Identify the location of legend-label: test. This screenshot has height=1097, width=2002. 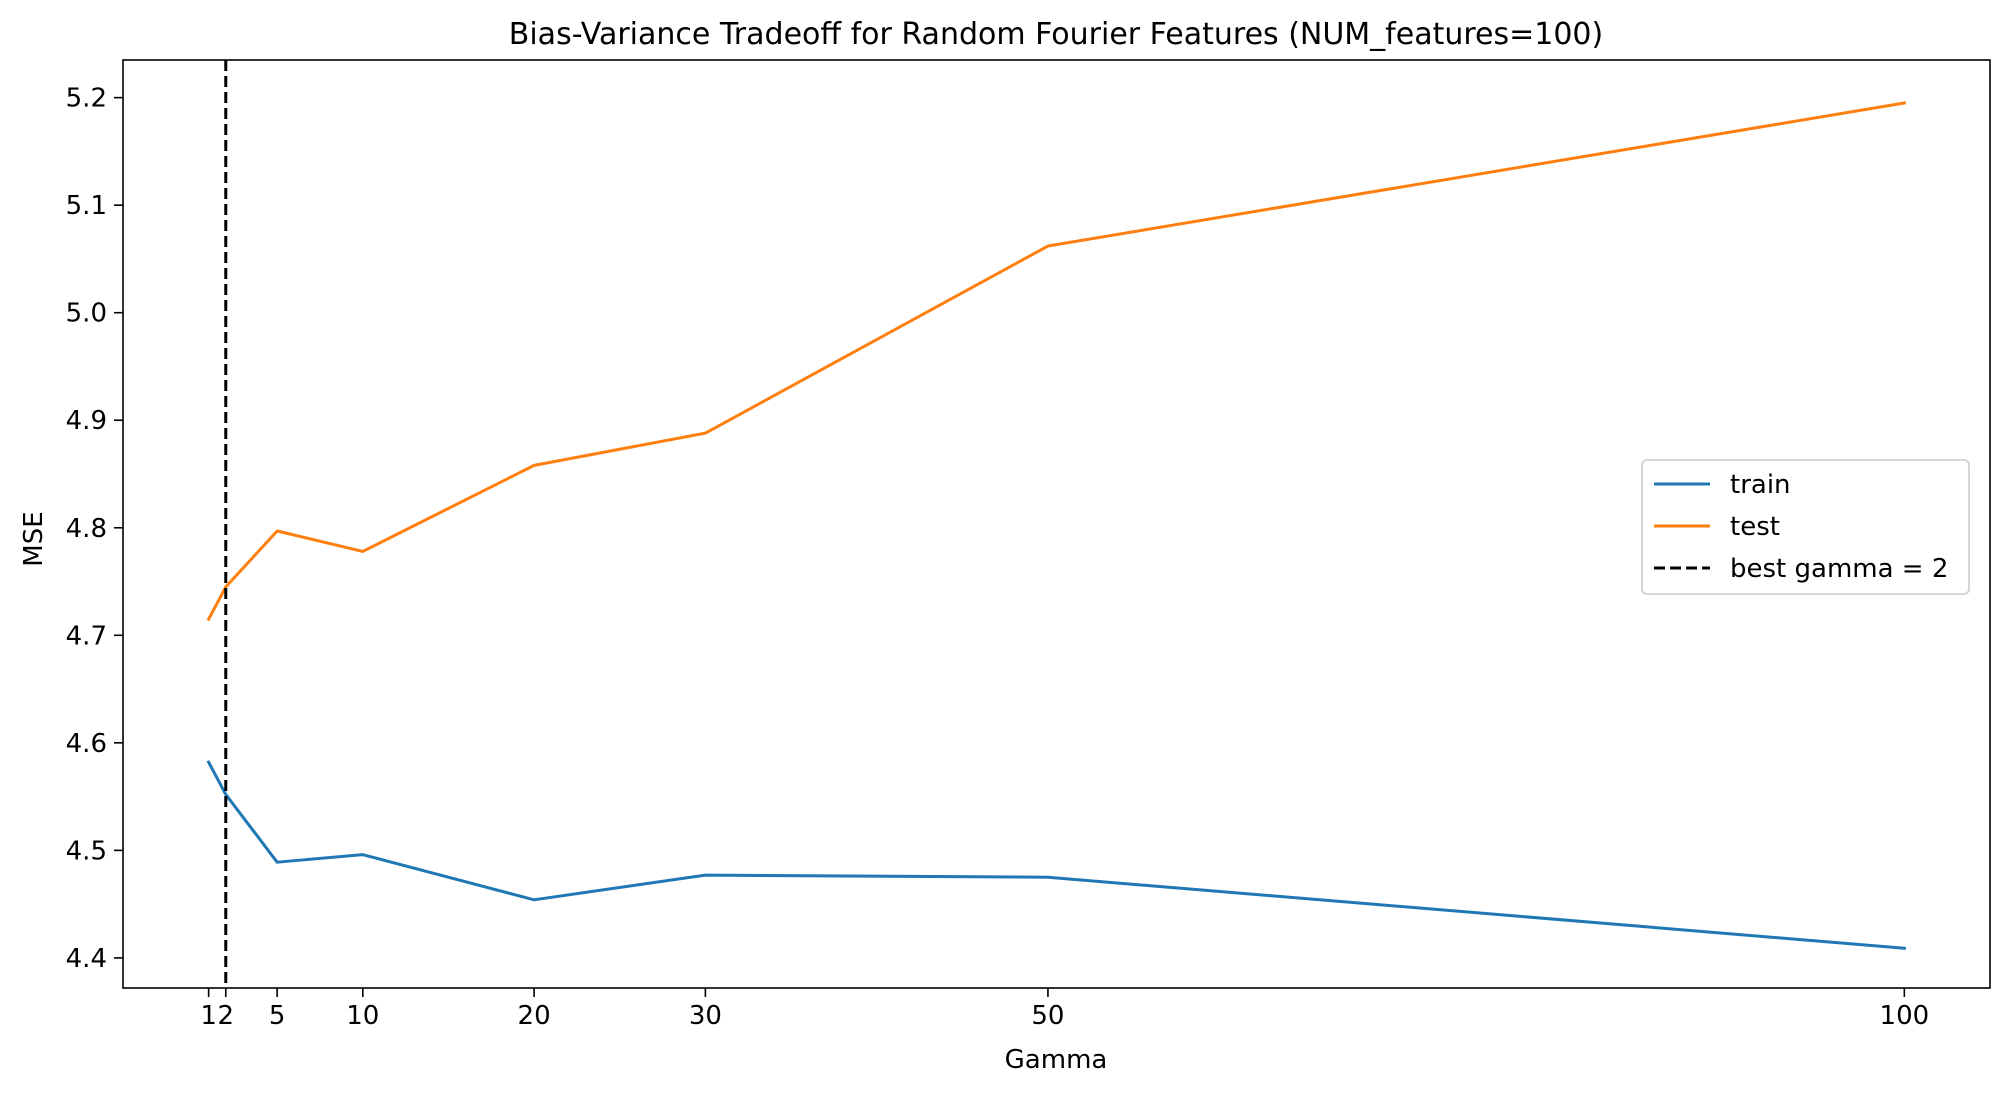
(1755, 527).